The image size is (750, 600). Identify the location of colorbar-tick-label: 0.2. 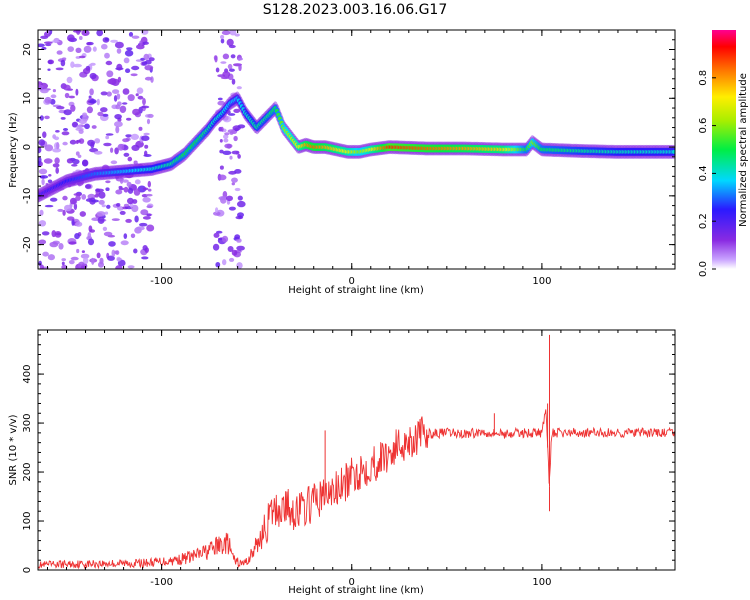
(703, 221).